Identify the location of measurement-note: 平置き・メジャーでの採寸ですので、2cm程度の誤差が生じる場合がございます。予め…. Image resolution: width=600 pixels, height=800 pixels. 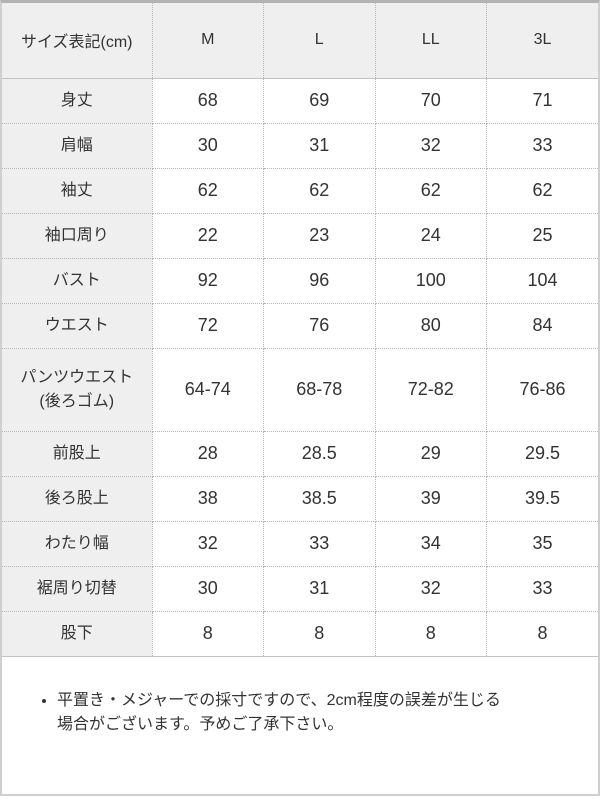
(286, 714).